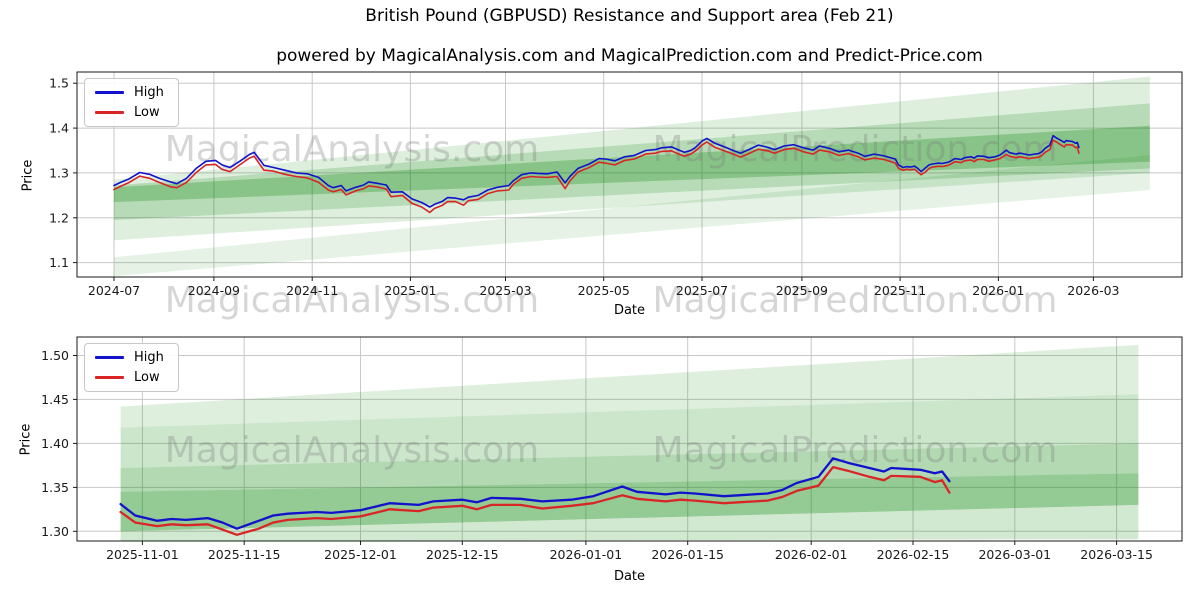  I want to click on tick-label-x: 2026-01-01, so click(586, 554).